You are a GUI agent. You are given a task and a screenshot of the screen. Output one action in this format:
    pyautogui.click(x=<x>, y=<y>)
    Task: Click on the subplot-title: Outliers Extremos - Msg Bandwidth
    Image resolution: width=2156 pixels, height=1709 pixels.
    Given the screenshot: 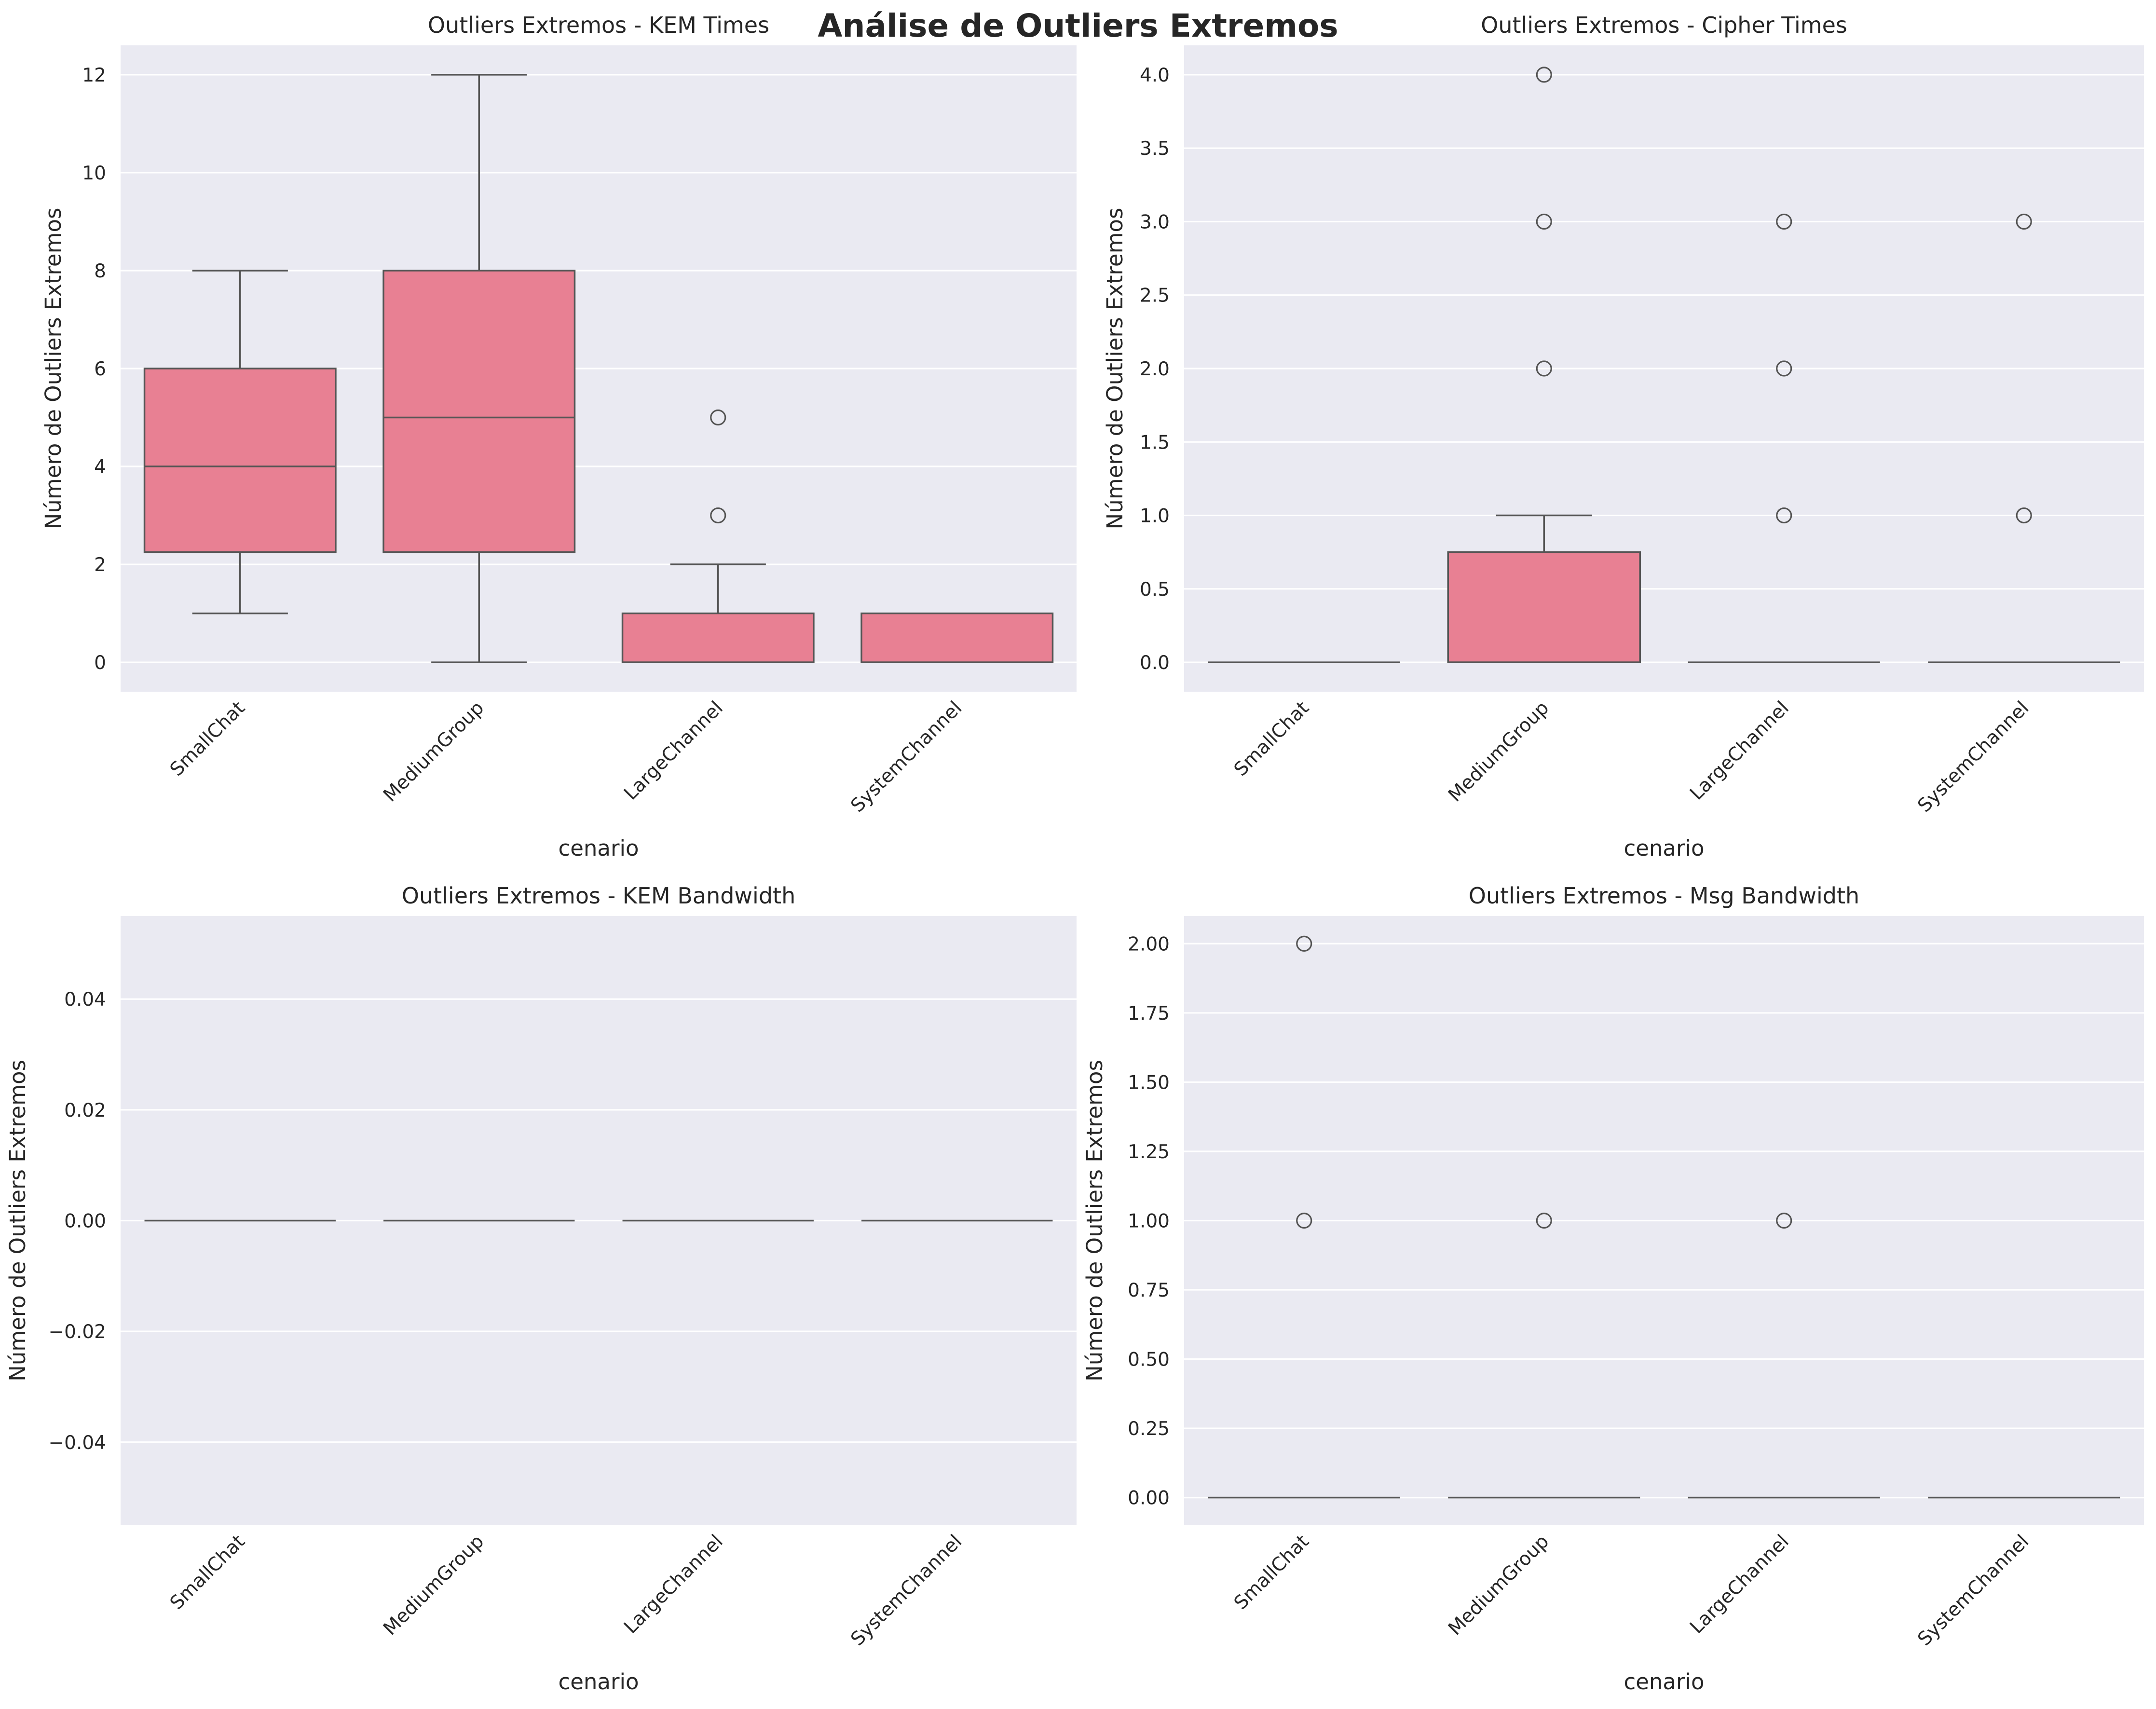 What is the action you would take?
    pyautogui.click(x=1664, y=896)
    